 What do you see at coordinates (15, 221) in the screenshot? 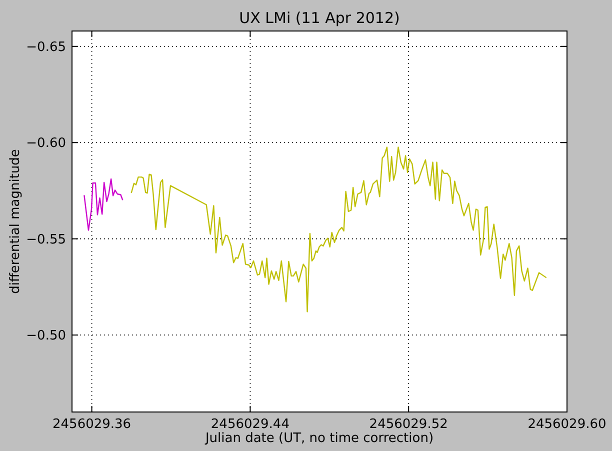
I see `y-axis-title: differential magnitude` at bounding box center [15, 221].